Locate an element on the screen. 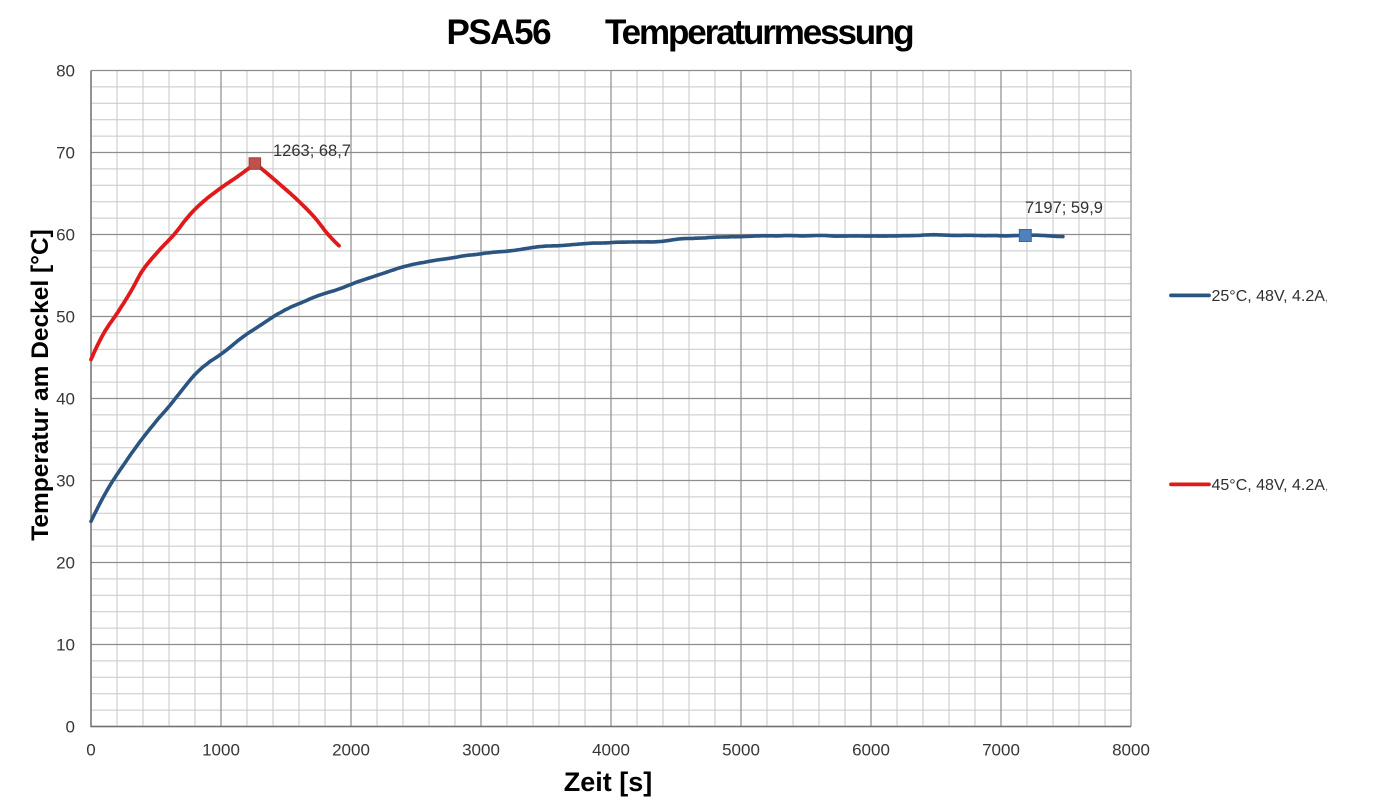 The image size is (1386, 811). svg-text: 1263; 68,7 is located at coordinates (312, 151).